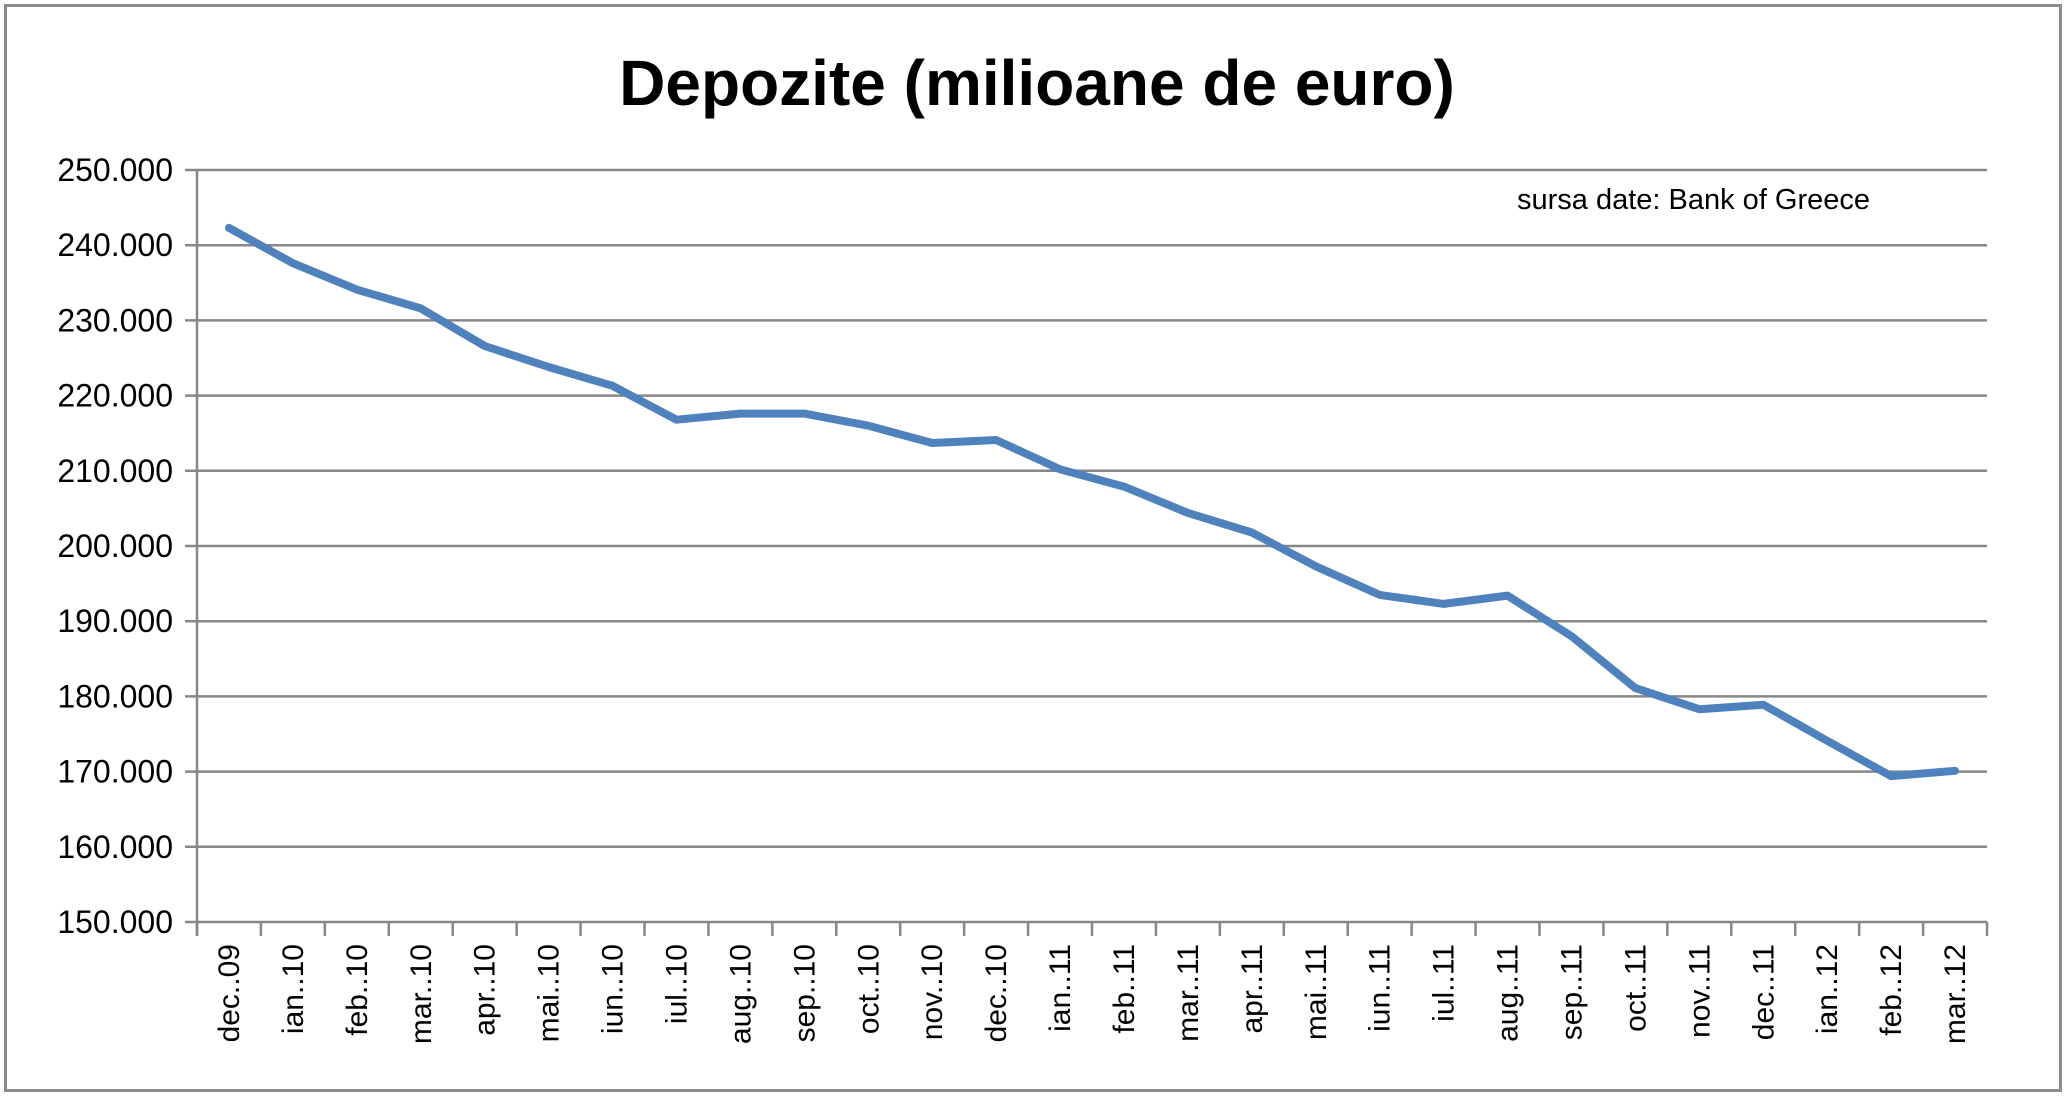 This screenshot has height=1098, width=2068. I want to click on x-tick-label: dec..10, so click(996, 993).